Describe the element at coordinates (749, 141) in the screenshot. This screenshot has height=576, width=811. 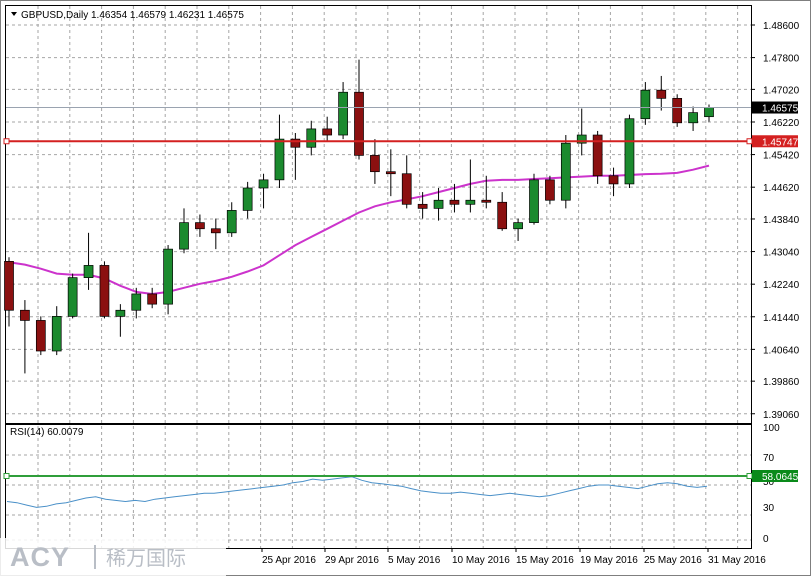
I see `support-line-handle-right` at that location.